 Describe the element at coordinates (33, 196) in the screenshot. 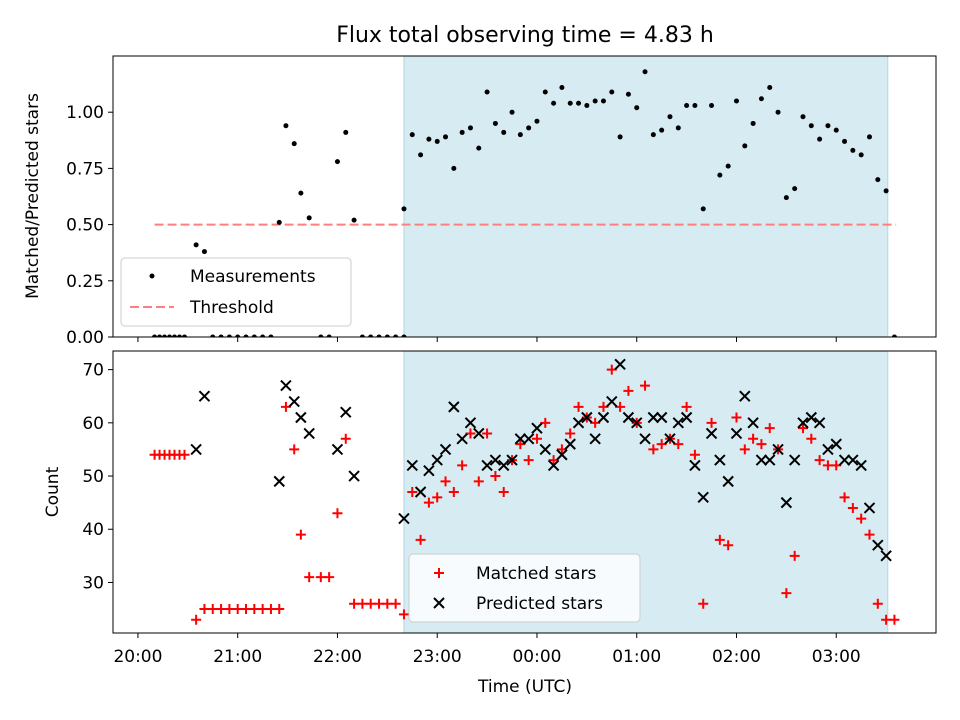

I see `top-ylabel: Matched/Predicted stars` at that location.